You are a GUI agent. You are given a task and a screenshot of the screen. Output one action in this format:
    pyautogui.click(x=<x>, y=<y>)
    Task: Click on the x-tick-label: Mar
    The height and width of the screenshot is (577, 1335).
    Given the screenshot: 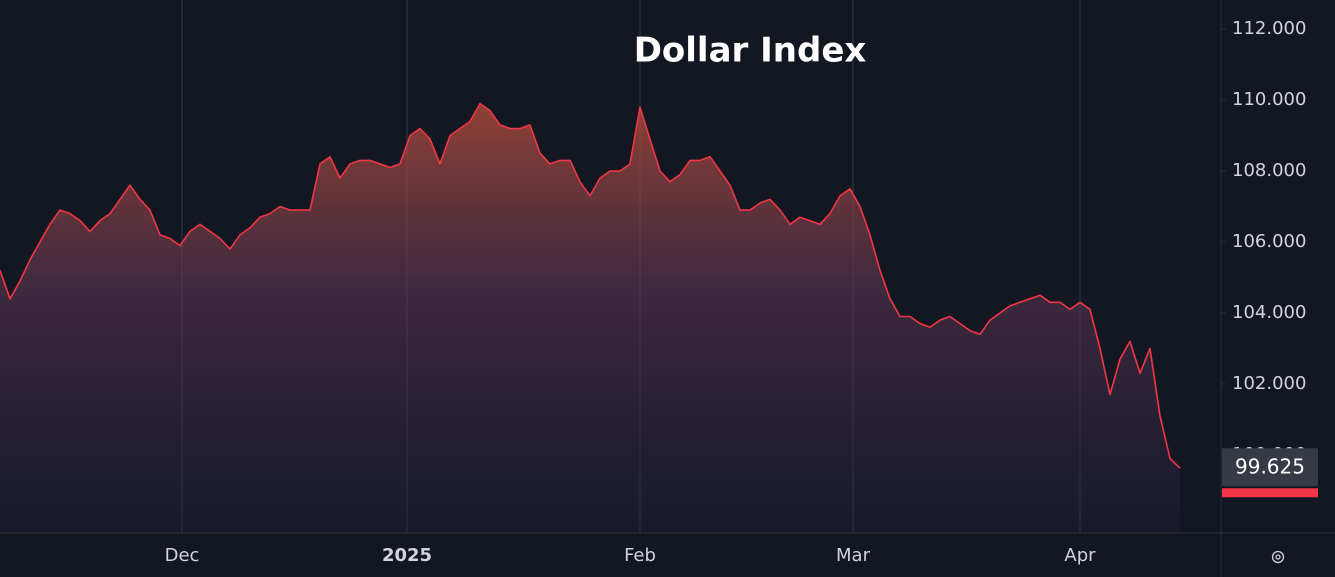 What is the action you would take?
    pyautogui.click(x=853, y=555)
    